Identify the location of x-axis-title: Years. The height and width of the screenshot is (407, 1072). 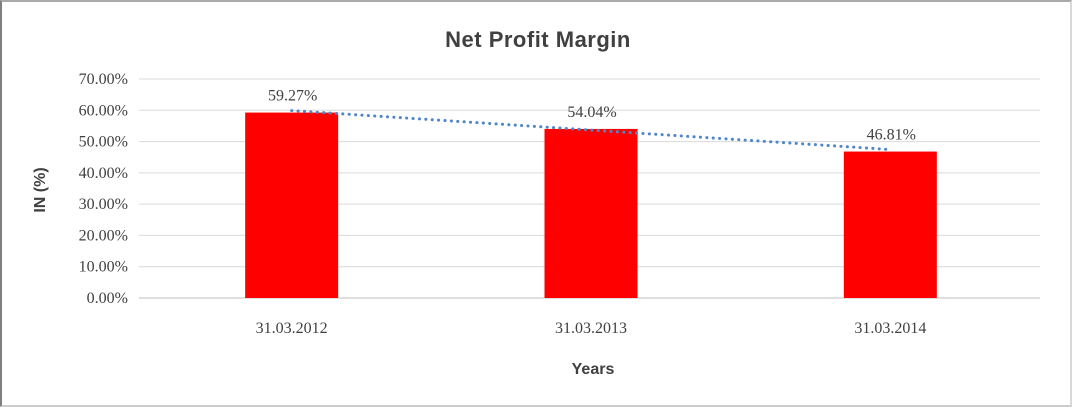
(593, 369).